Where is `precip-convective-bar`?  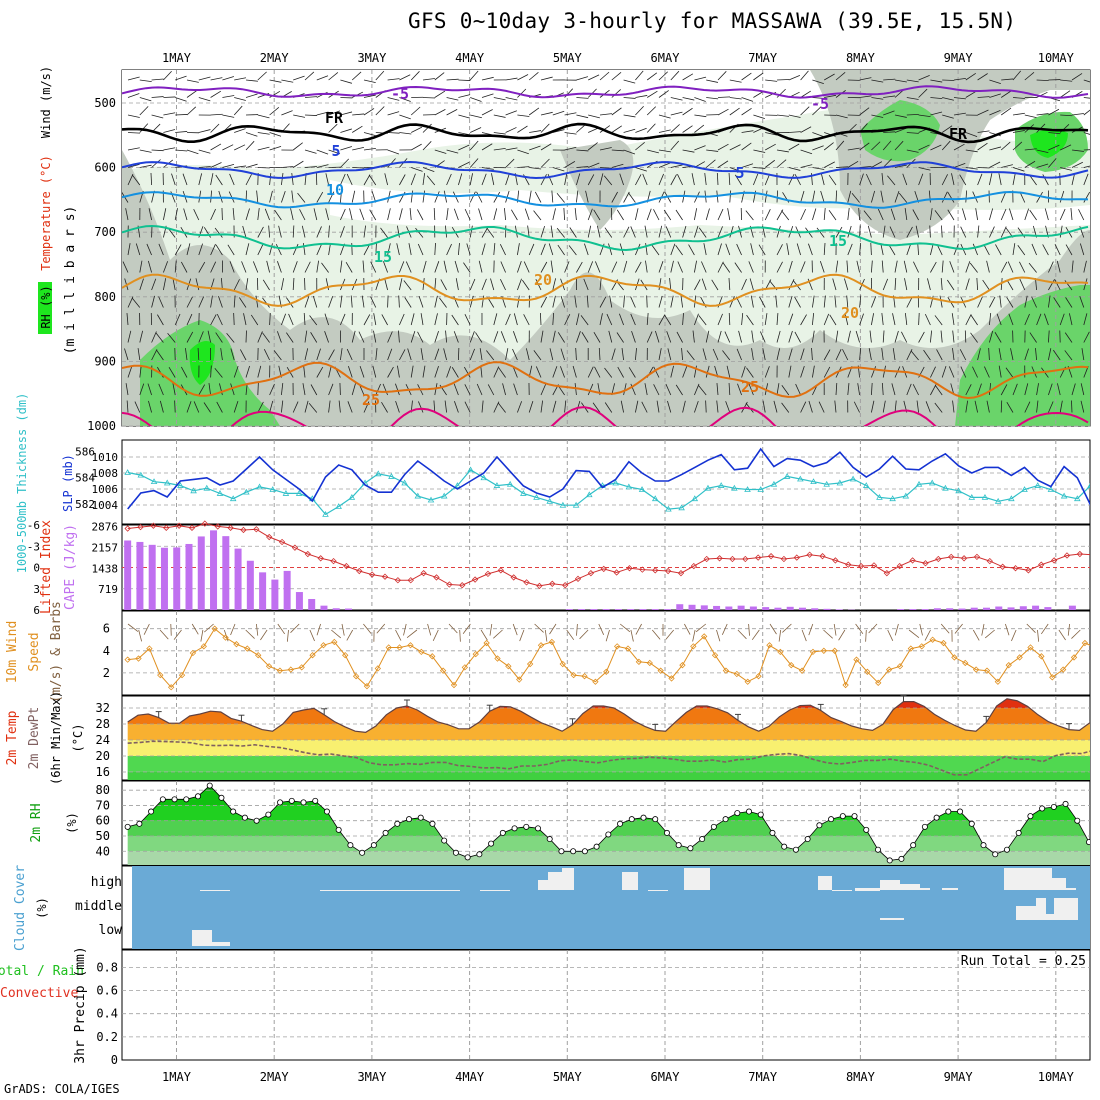
precip-convective-bar is located at coordinates (202, 1056).